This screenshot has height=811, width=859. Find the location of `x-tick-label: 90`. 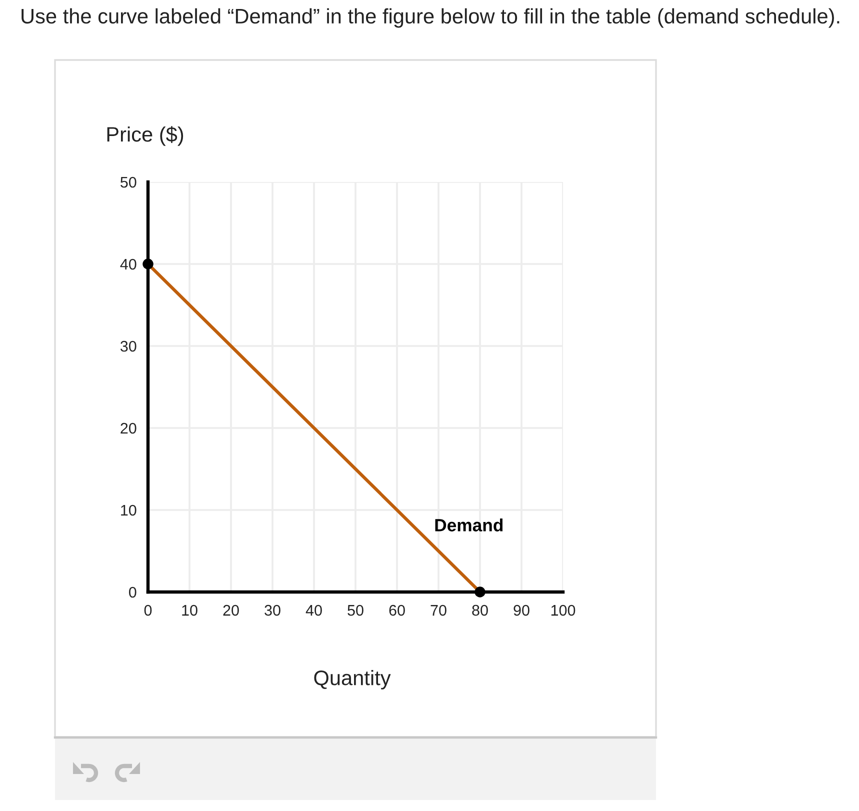

x-tick-label: 90 is located at coordinates (522, 610).